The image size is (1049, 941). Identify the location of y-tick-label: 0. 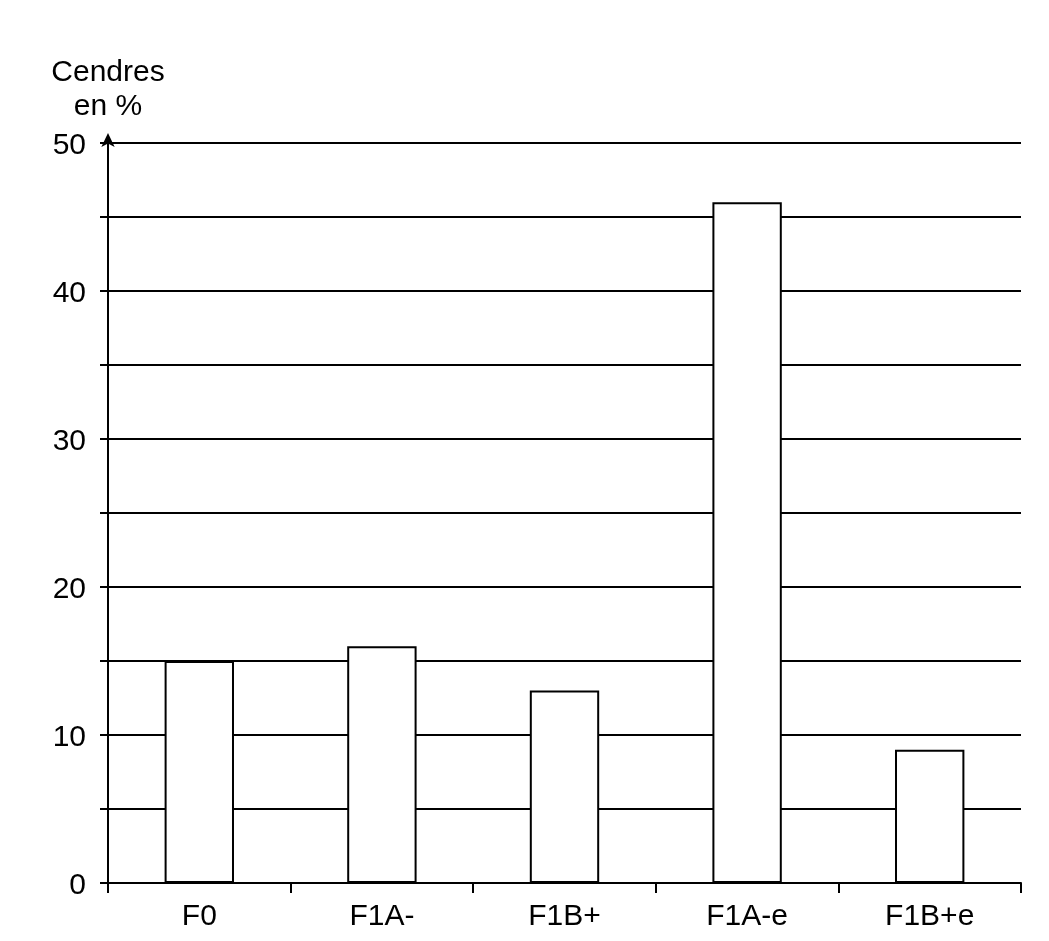
(77, 883).